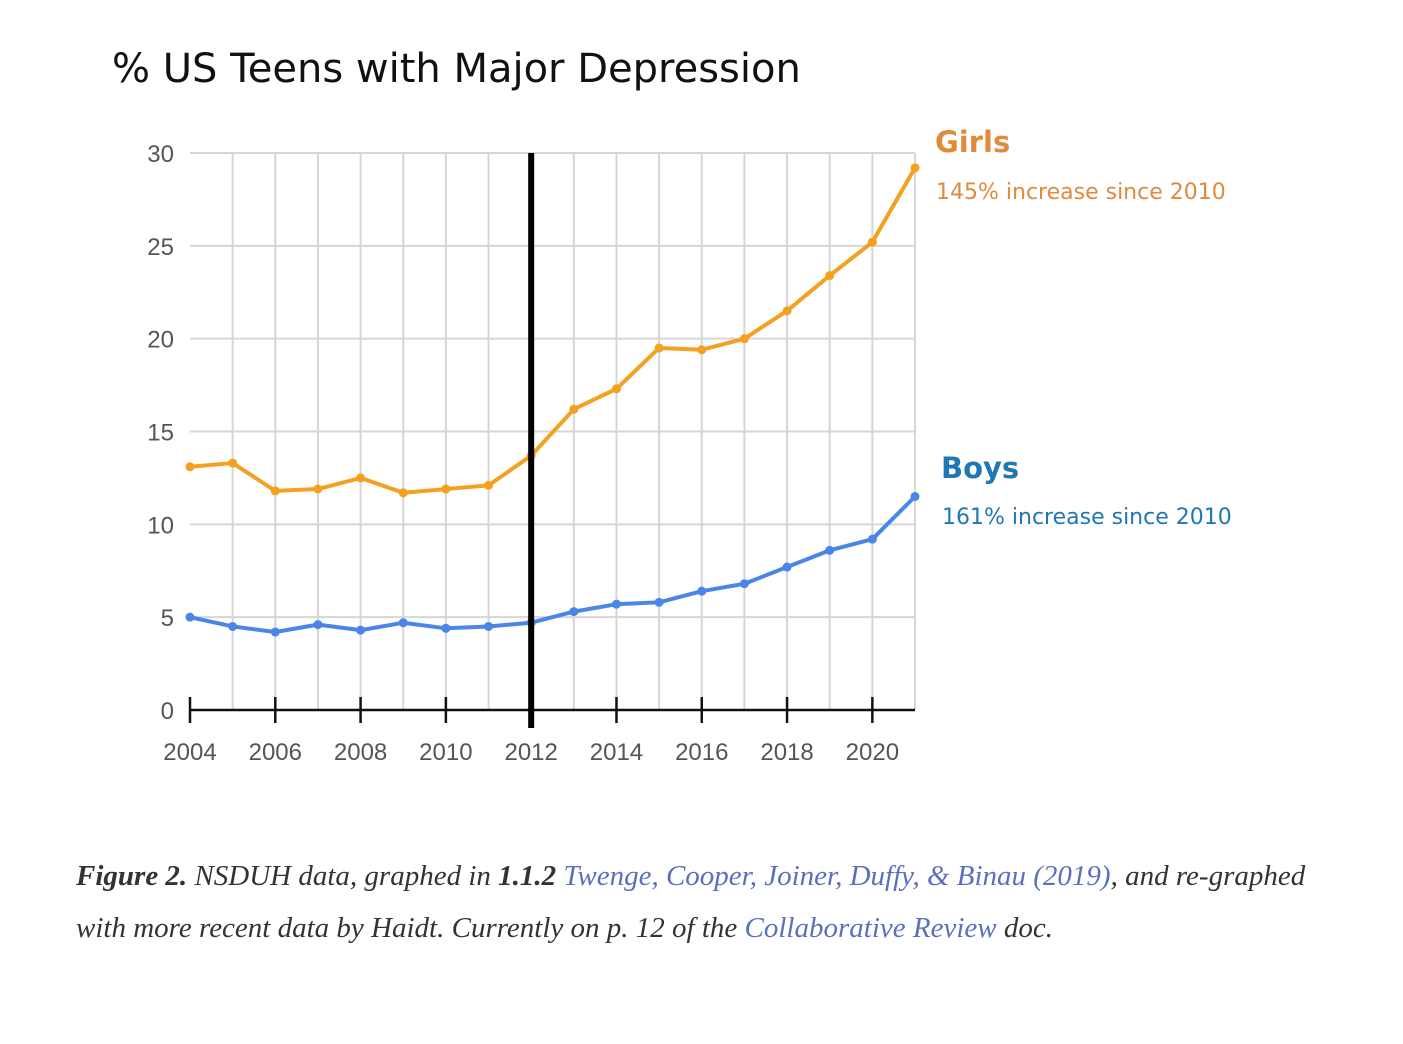  What do you see at coordinates (456, 69) in the screenshot?
I see `chart-title: % US Teens with Major Depression` at bounding box center [456, 69].